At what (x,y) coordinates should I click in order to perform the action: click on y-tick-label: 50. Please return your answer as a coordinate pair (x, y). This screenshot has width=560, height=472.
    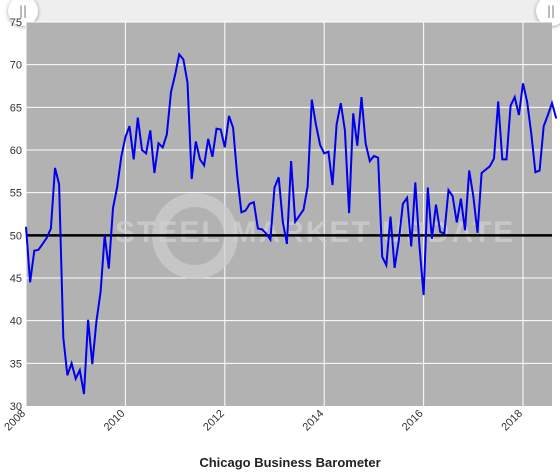
    Looking at the image, I should click on (16, 236).